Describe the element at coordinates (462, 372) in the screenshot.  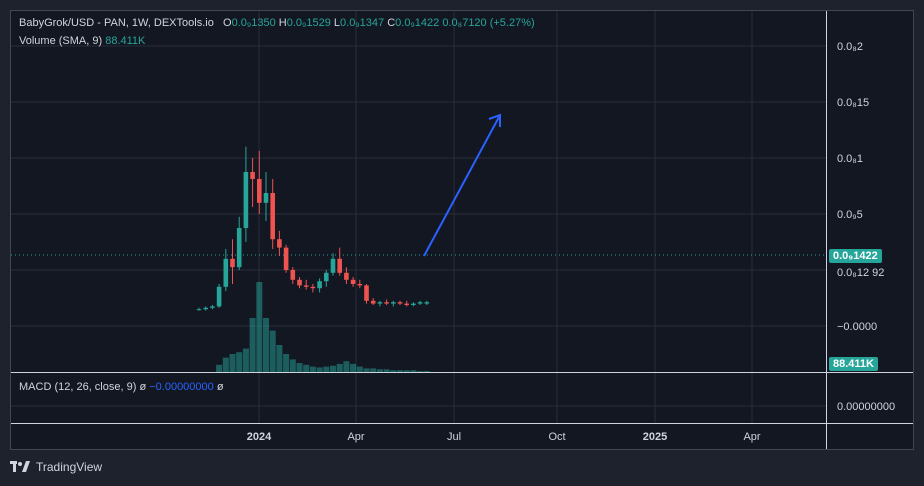
I see `pane-separator` at that location.